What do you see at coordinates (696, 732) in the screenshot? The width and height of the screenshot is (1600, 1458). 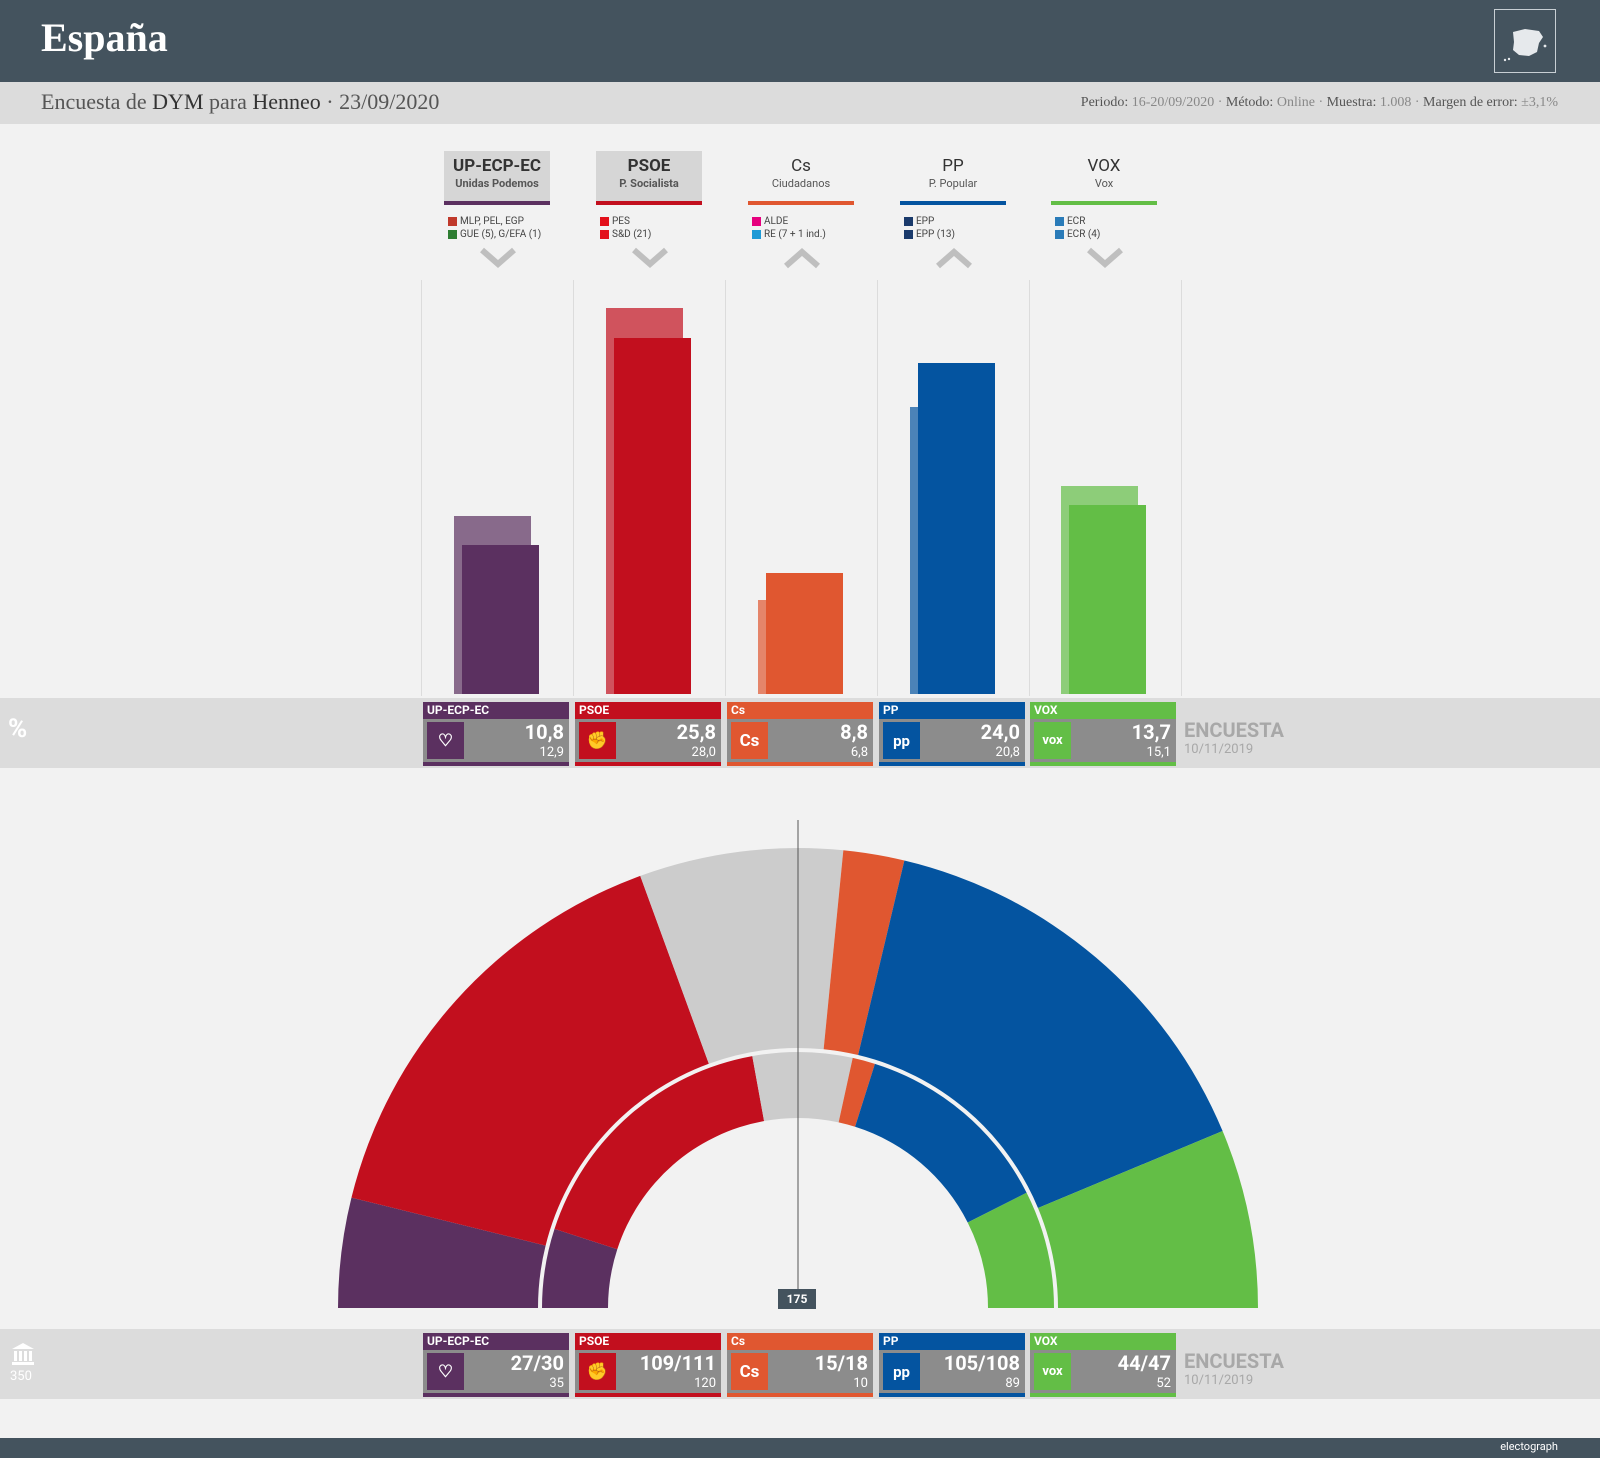 I see `pct-value: 25,8` at bounding box center [696, 732].